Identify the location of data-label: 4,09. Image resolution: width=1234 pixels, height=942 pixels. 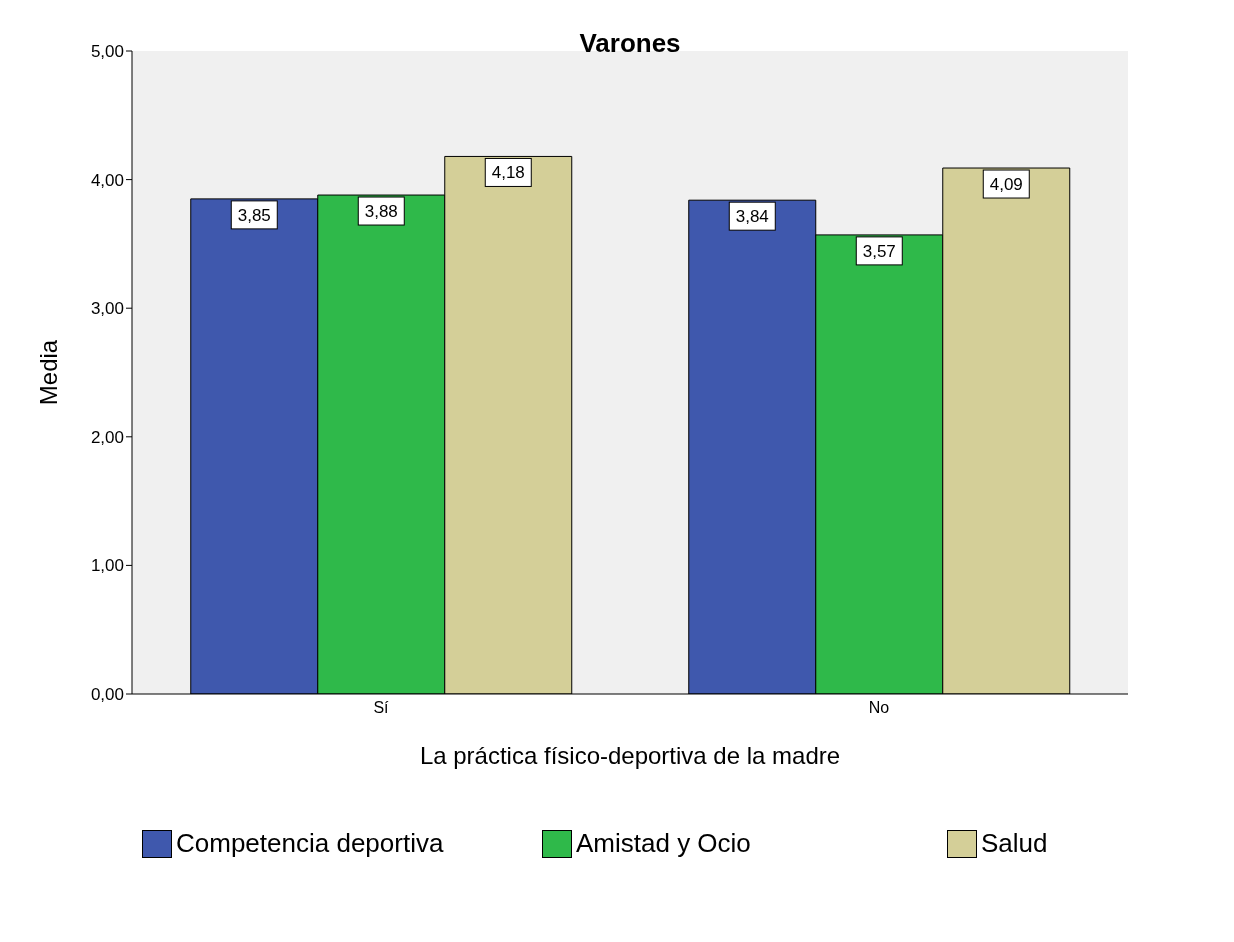
(1006, 185).